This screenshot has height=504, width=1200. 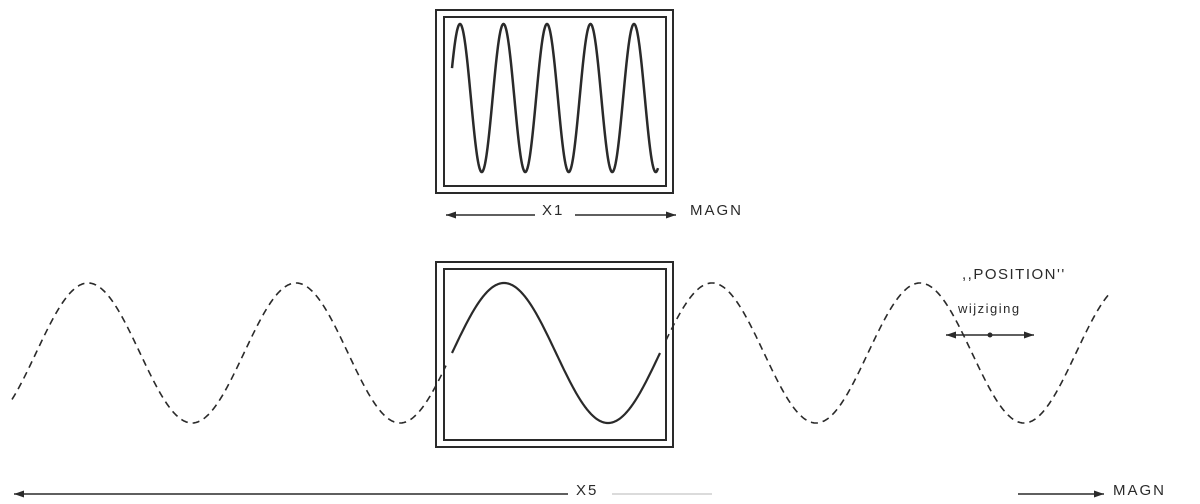 I want to click on magnified-waveform-offscreen-right, so click(x=887, y=353).